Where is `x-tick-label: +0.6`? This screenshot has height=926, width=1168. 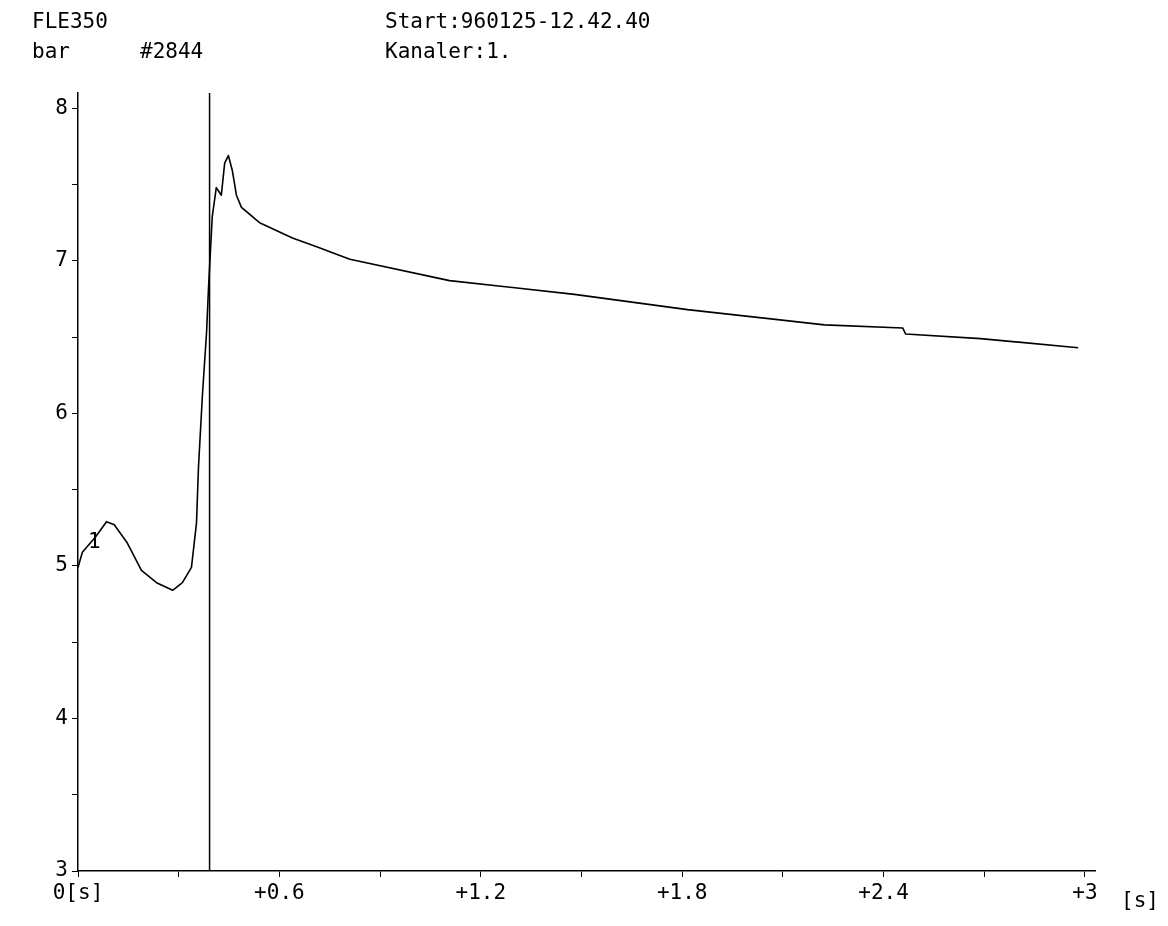 x-tick-label: +0.6 is located at coordinates (279, 892).